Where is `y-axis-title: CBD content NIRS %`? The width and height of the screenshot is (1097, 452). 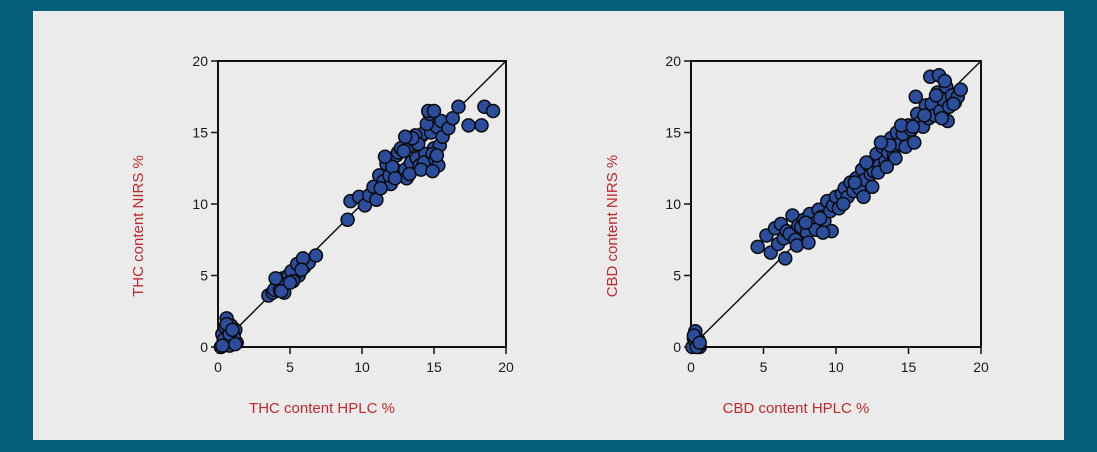
y-axis-title: CBD content NIRS % is located at coordinates (612, 226).